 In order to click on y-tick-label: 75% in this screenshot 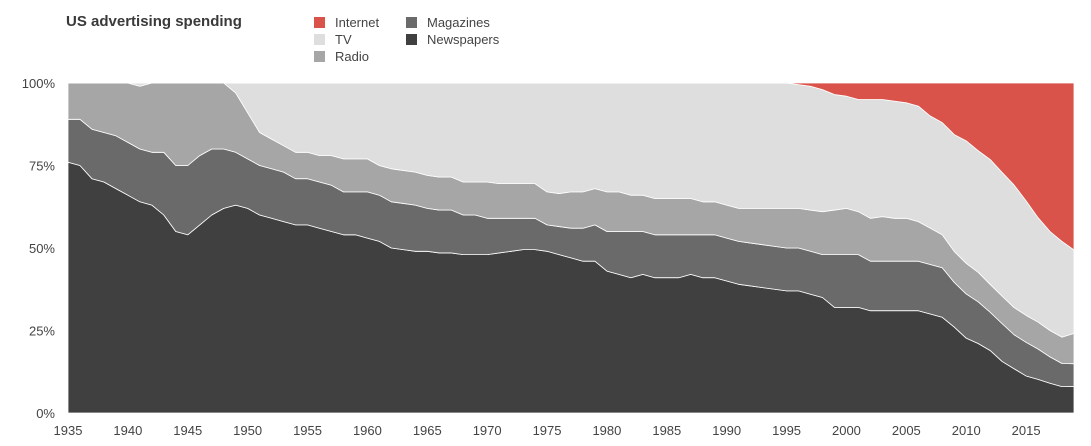, I will do `click(42, 166)`.